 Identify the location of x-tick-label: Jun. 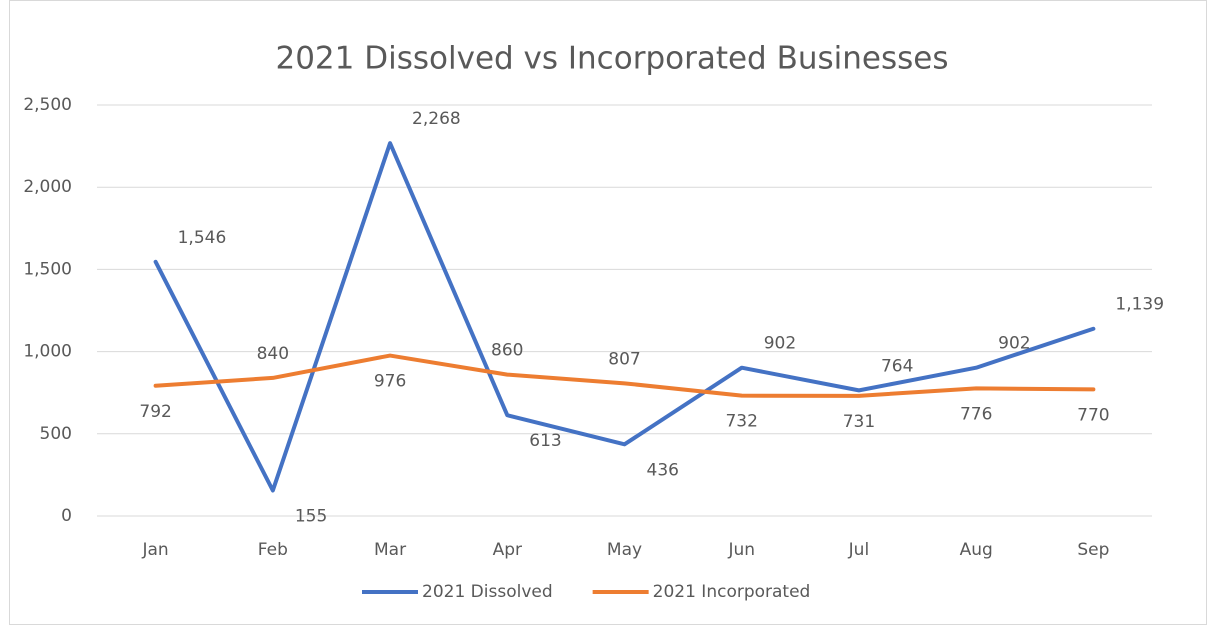
(741, 550).